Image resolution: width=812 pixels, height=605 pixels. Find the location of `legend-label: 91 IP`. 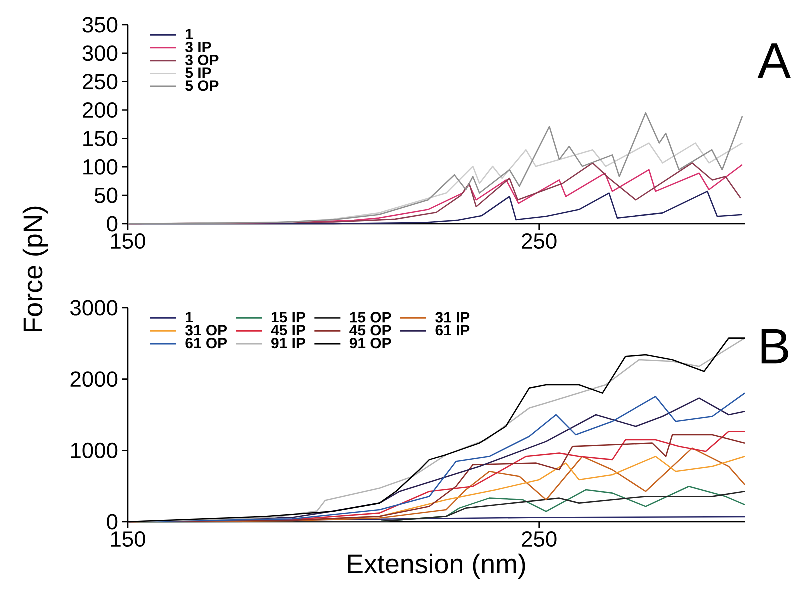

legend-label: 91 IP is located at coordinates (289, 343).